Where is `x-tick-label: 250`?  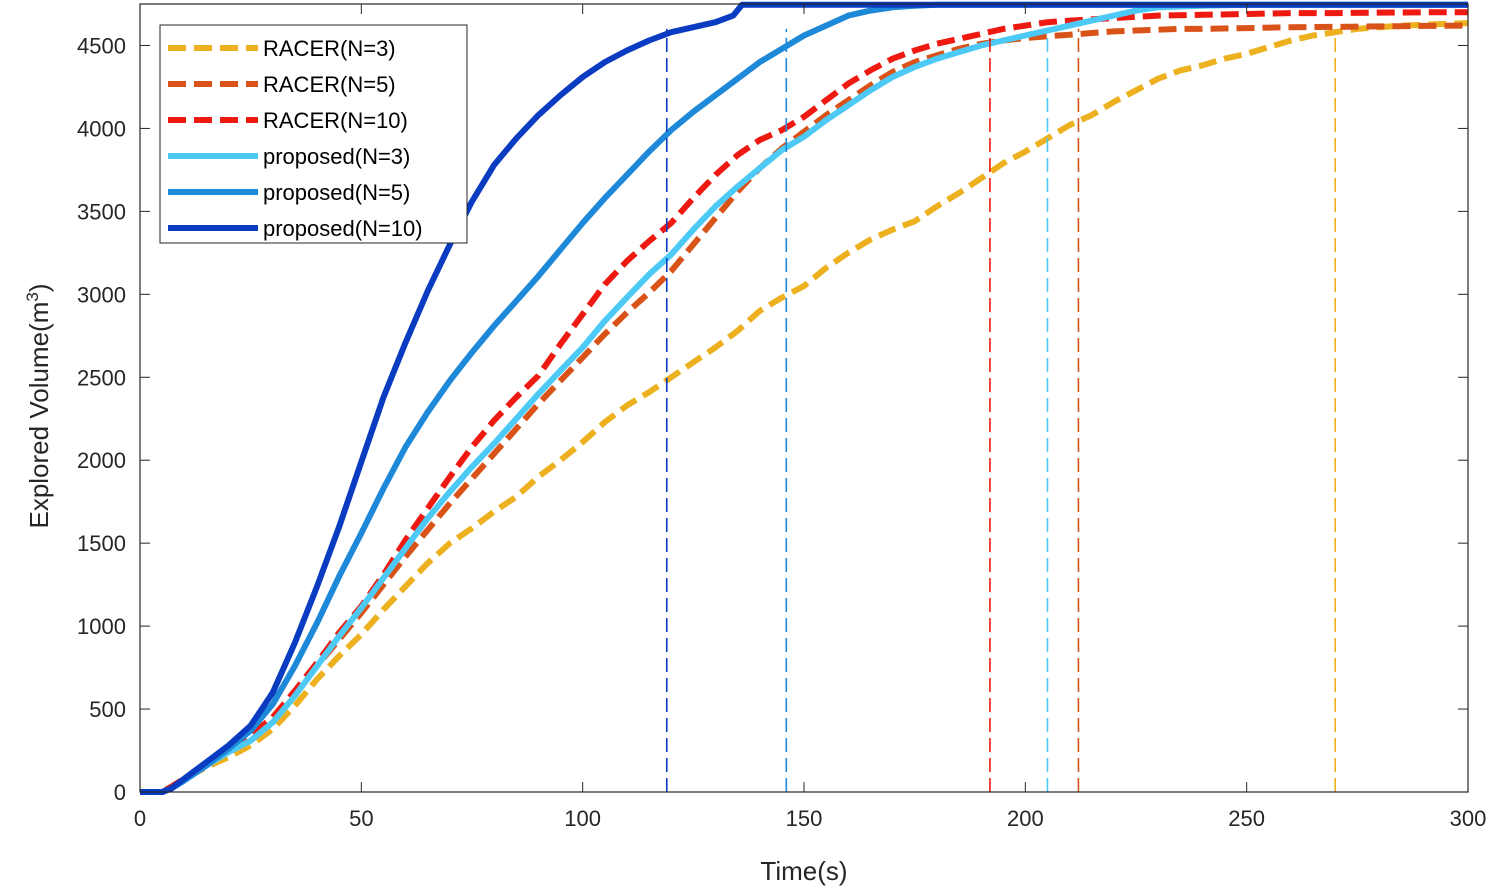
x-tick-label: 250 is located at coordinates (1246, 818).